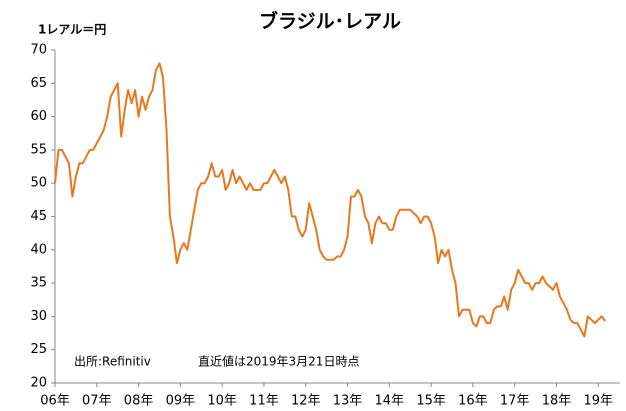 The image size is (626, 411). Describe the element at coordinates (390, 401) in the screenshot. I see `x-tick-label: 14年` at that location.